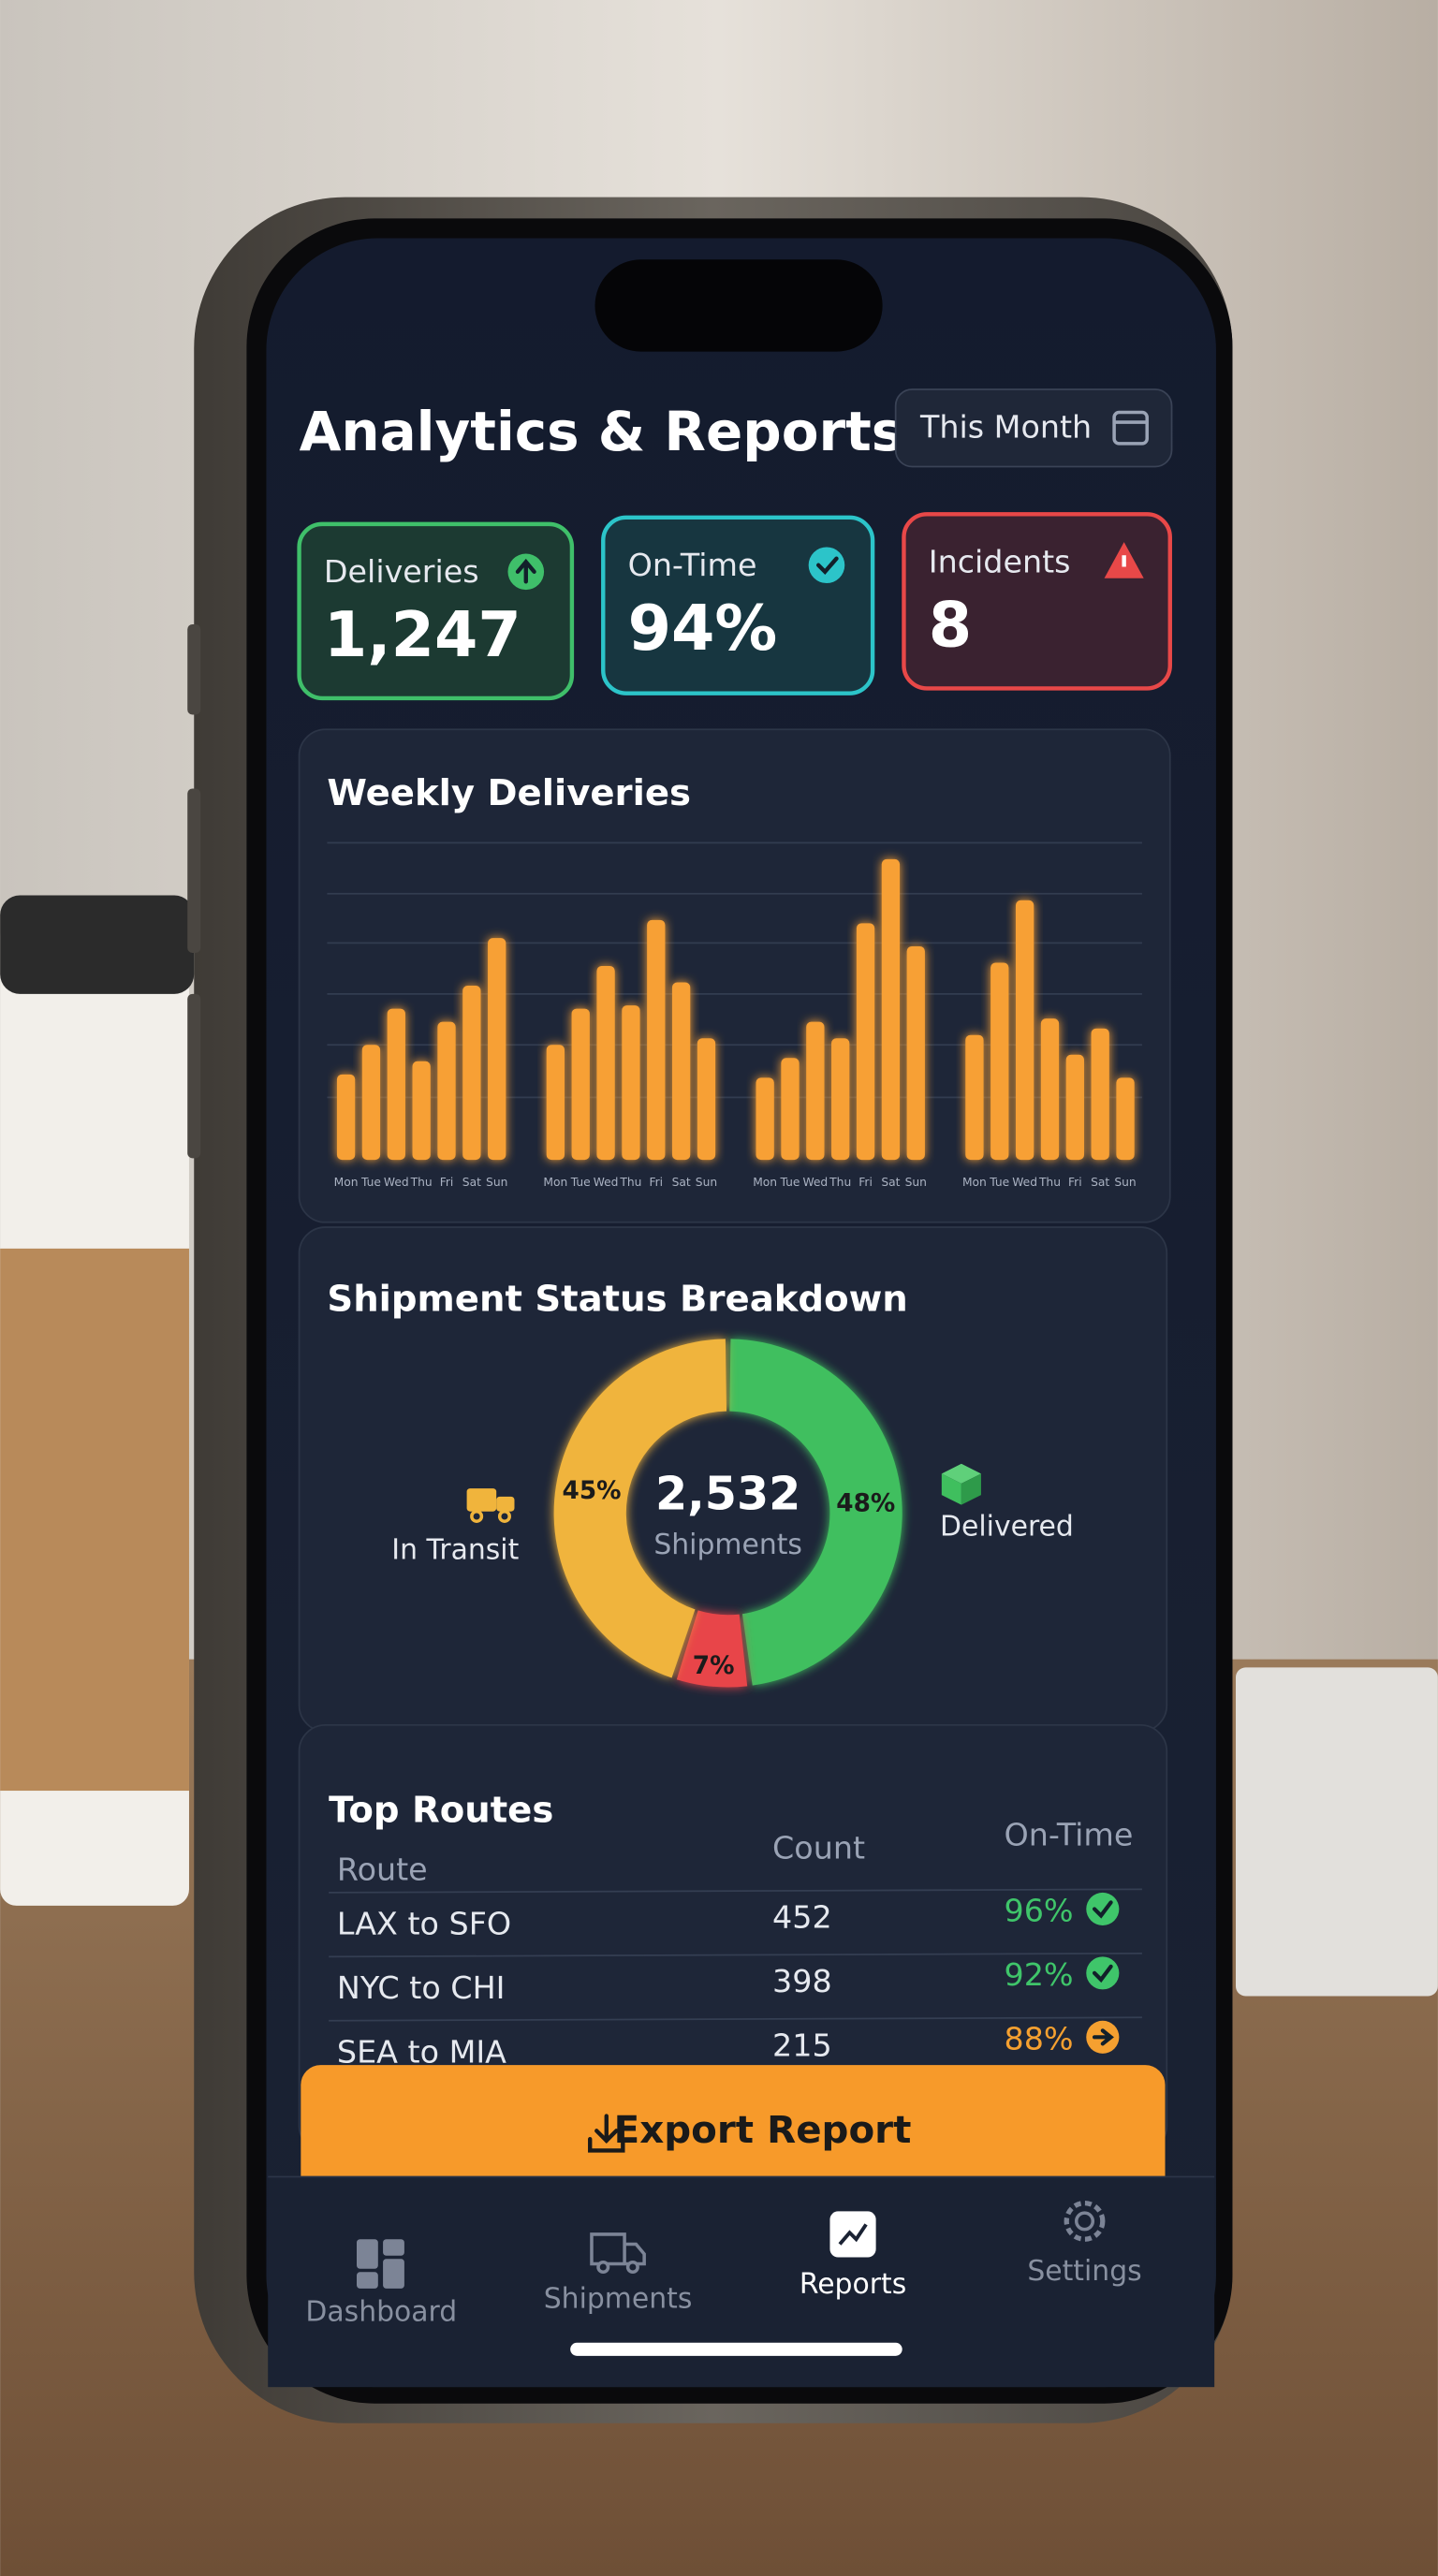  I want to click on tab-label: Settings, so click(1084, 2271).